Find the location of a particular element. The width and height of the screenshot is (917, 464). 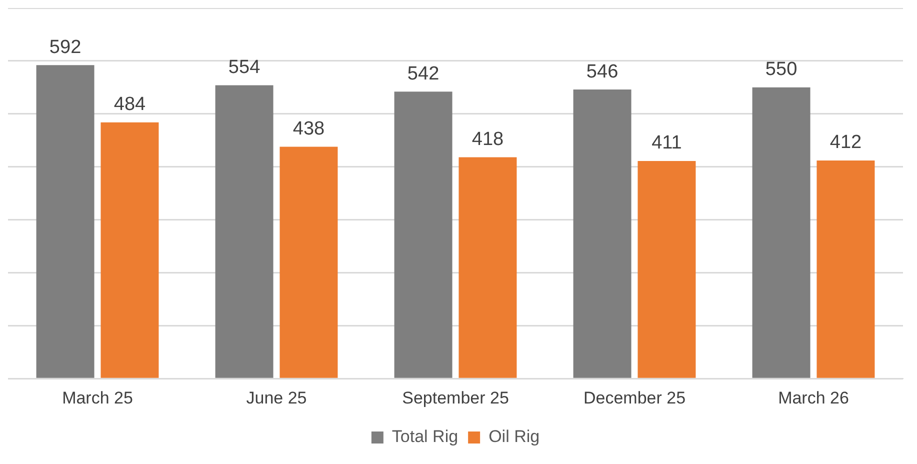

data-label: 438 is located at coordinates (308, 129).